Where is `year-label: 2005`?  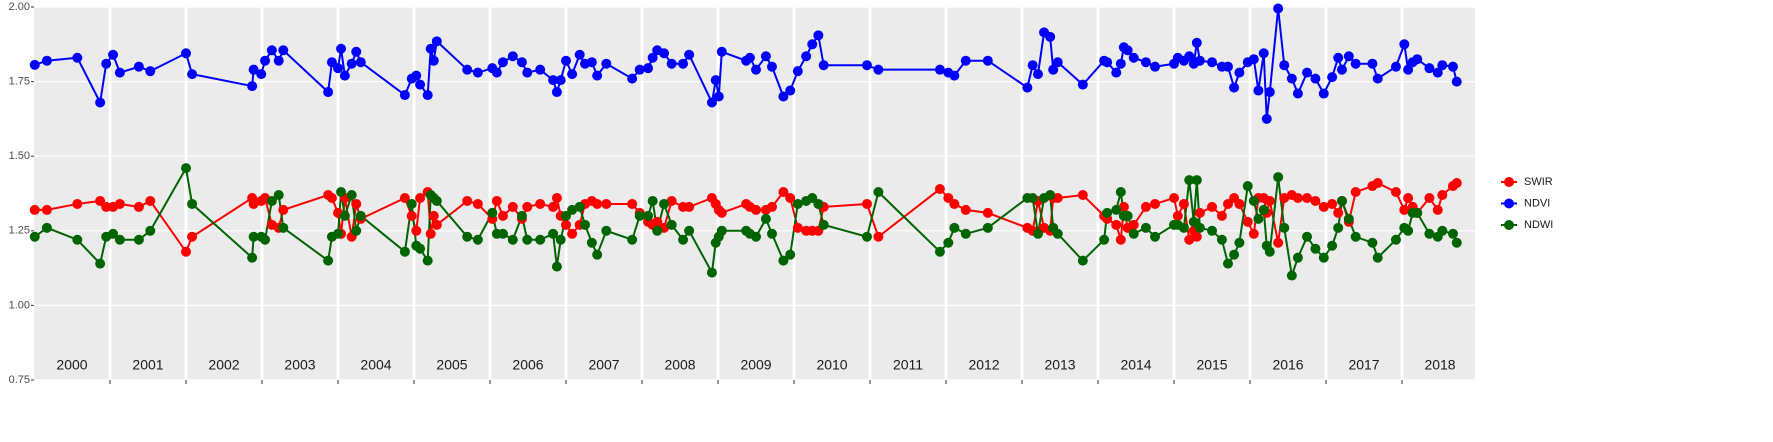 year-label: 2005 is located at coordinates (451, 365).